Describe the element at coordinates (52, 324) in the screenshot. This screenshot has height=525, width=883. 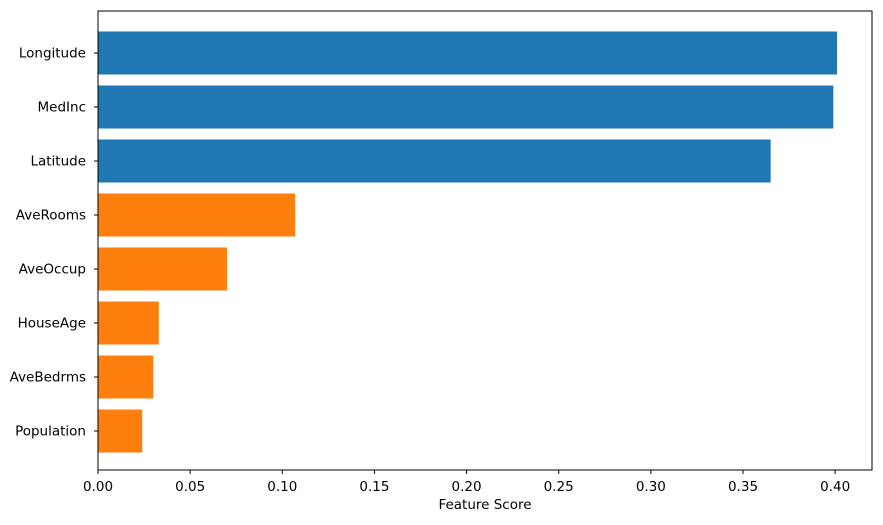
I see `y-tick-label-houseage: HouseAge` at that location.